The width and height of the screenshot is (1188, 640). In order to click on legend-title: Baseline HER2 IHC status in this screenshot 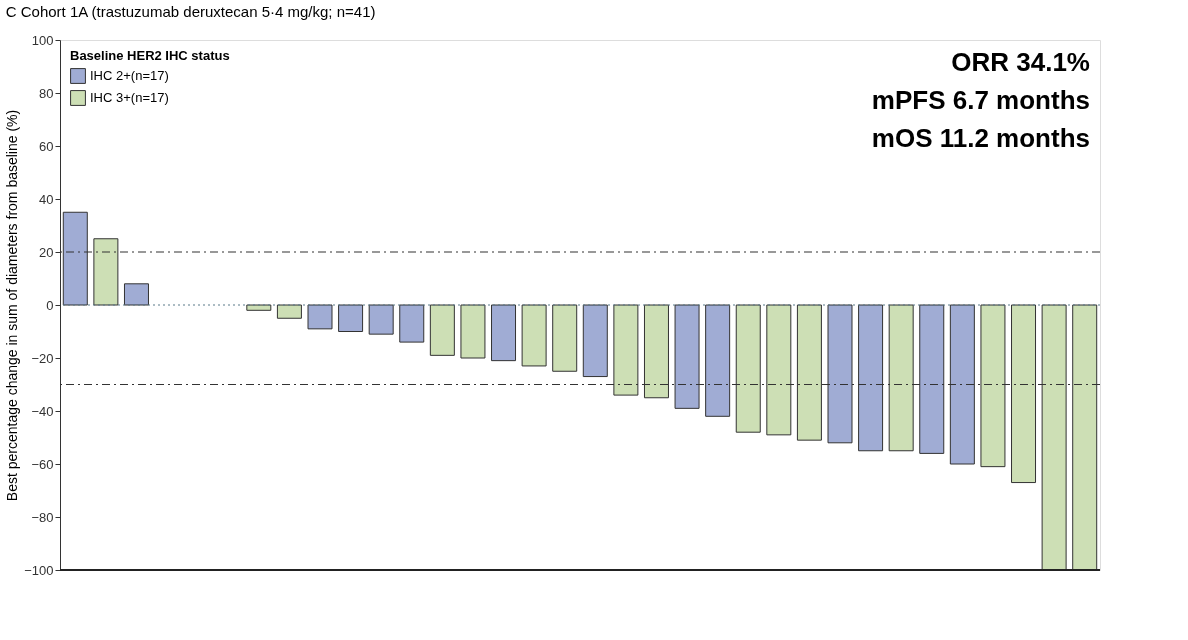, I will do `click(150, 55)`.